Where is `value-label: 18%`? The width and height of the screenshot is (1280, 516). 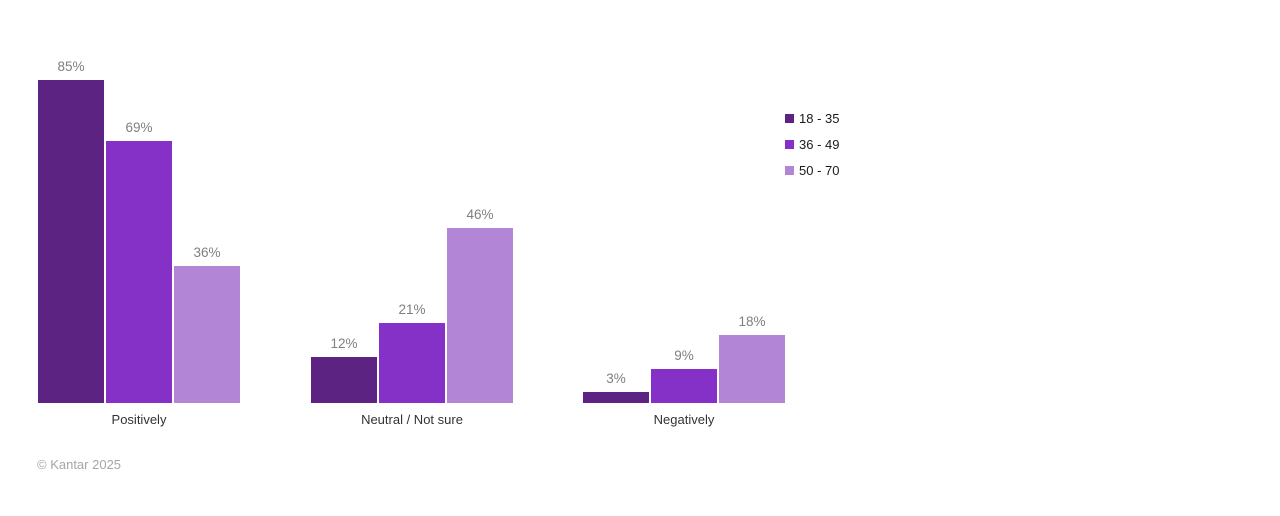 value-label: 18% is located at coordinates (752, 321).